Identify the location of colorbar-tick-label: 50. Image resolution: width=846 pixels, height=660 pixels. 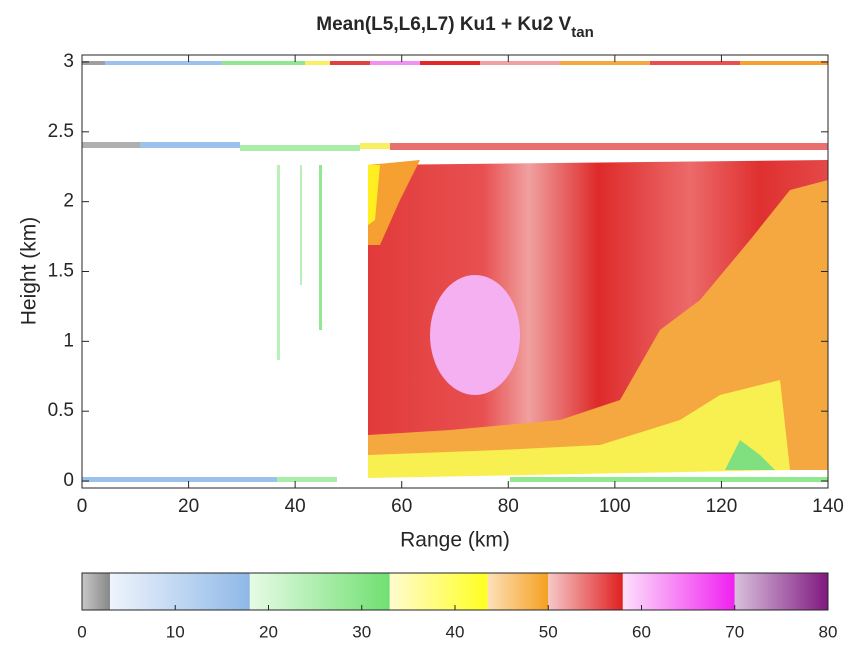
(548, 631).